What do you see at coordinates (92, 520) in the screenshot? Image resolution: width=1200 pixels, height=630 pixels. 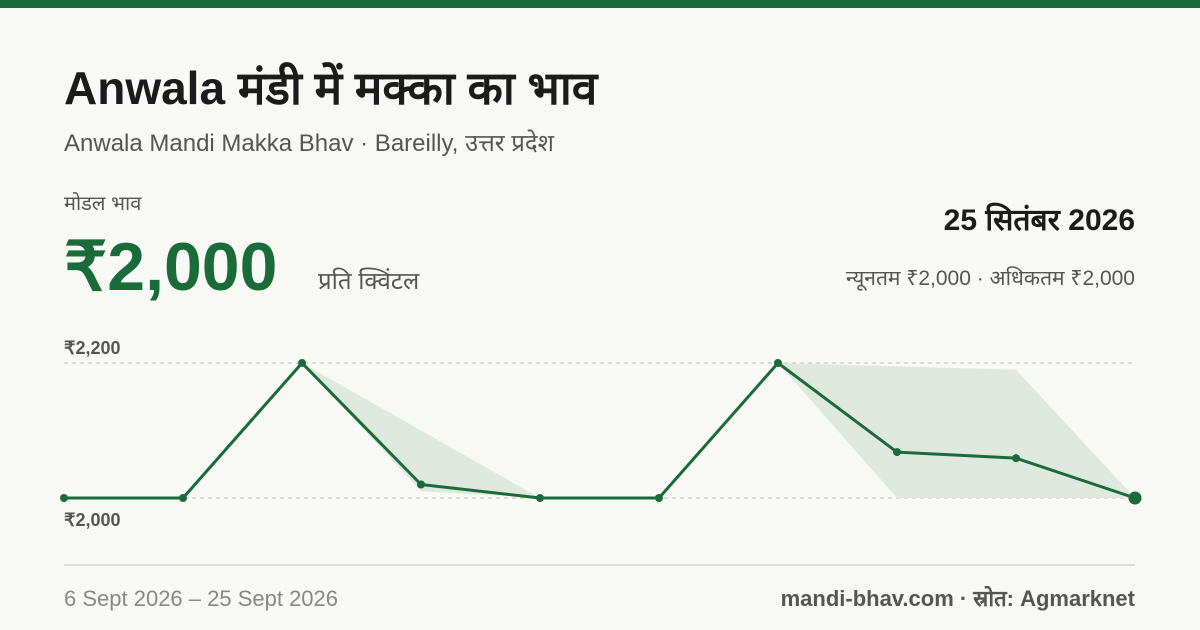 I see `y-tick-label: ₹2,000` at bounding box center [92, 520].